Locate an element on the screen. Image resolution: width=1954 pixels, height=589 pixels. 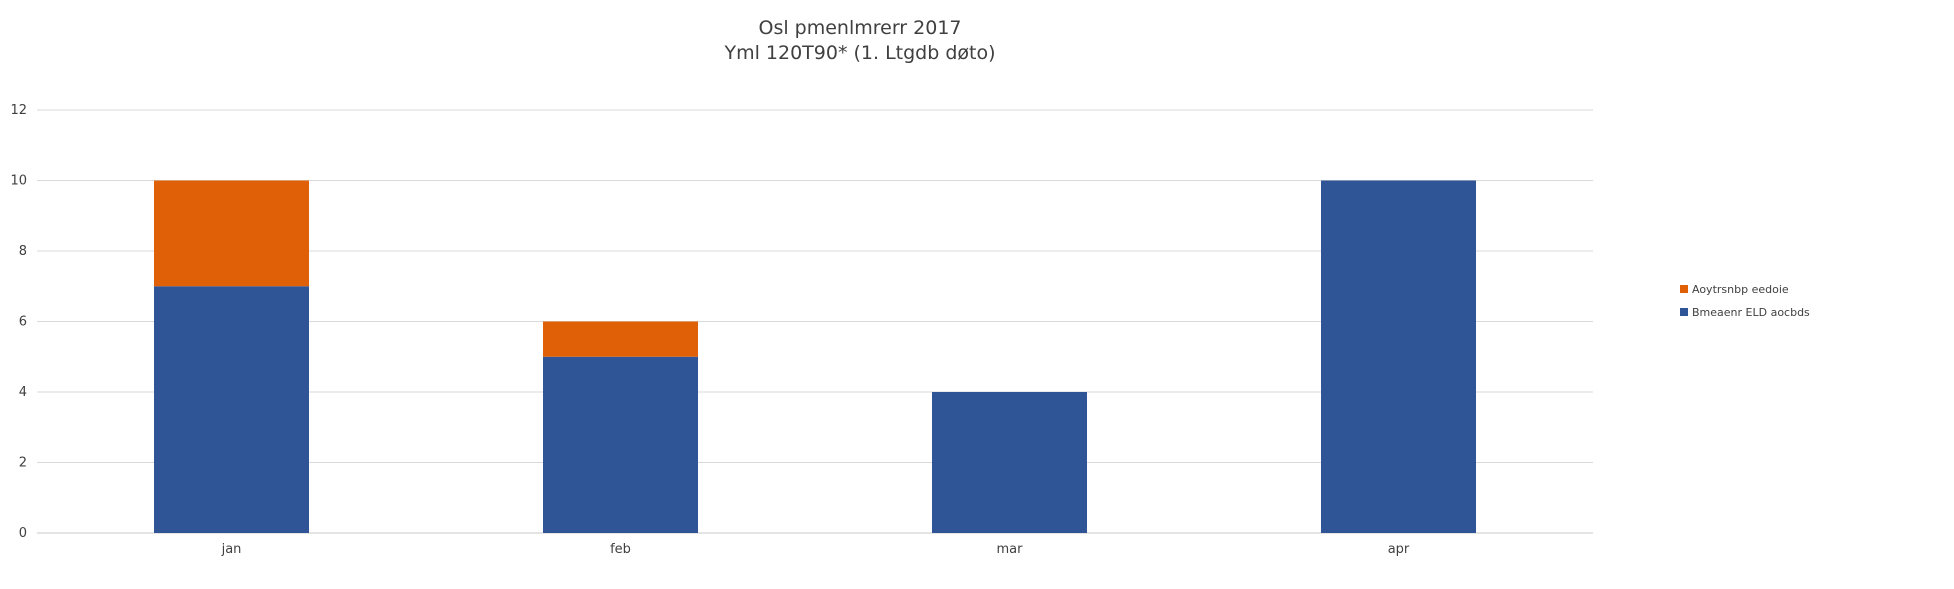
x-tick-label: mar is located at coordinates (1010, 549).